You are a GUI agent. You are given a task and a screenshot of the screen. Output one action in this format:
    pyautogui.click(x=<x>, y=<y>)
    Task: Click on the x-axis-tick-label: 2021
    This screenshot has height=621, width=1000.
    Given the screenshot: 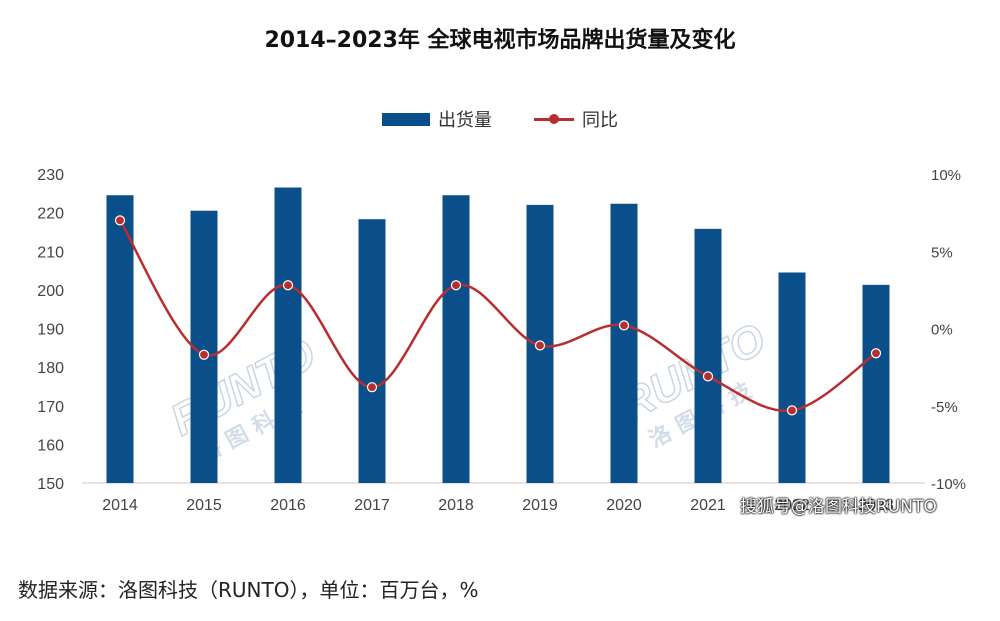 What is the action you would take?
    pyautogui.click(x=708, y=505)
    